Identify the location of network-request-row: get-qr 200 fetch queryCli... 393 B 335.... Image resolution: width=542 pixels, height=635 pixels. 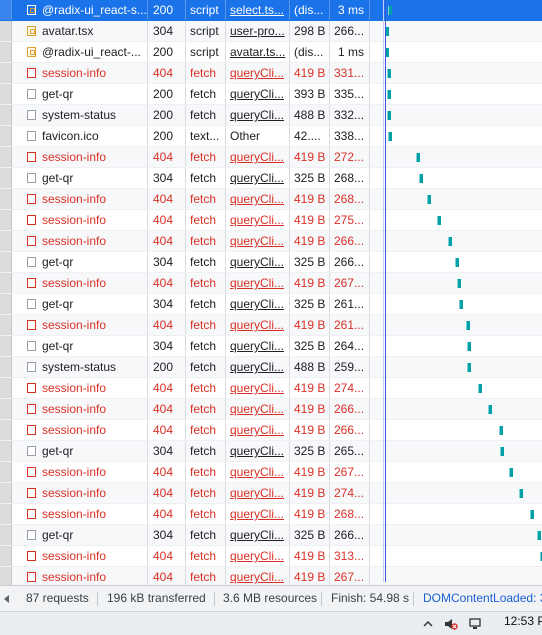
(271, 94).